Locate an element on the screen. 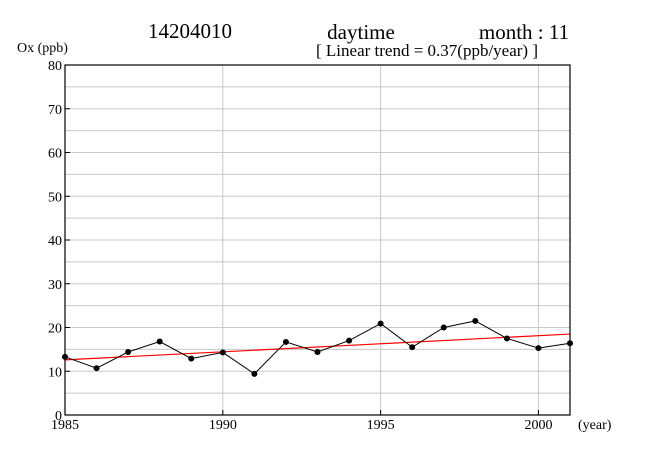 Image resolution: width=650 pixels, height=459 pixels. period-label: daytime is located at coordinates (361, 32).